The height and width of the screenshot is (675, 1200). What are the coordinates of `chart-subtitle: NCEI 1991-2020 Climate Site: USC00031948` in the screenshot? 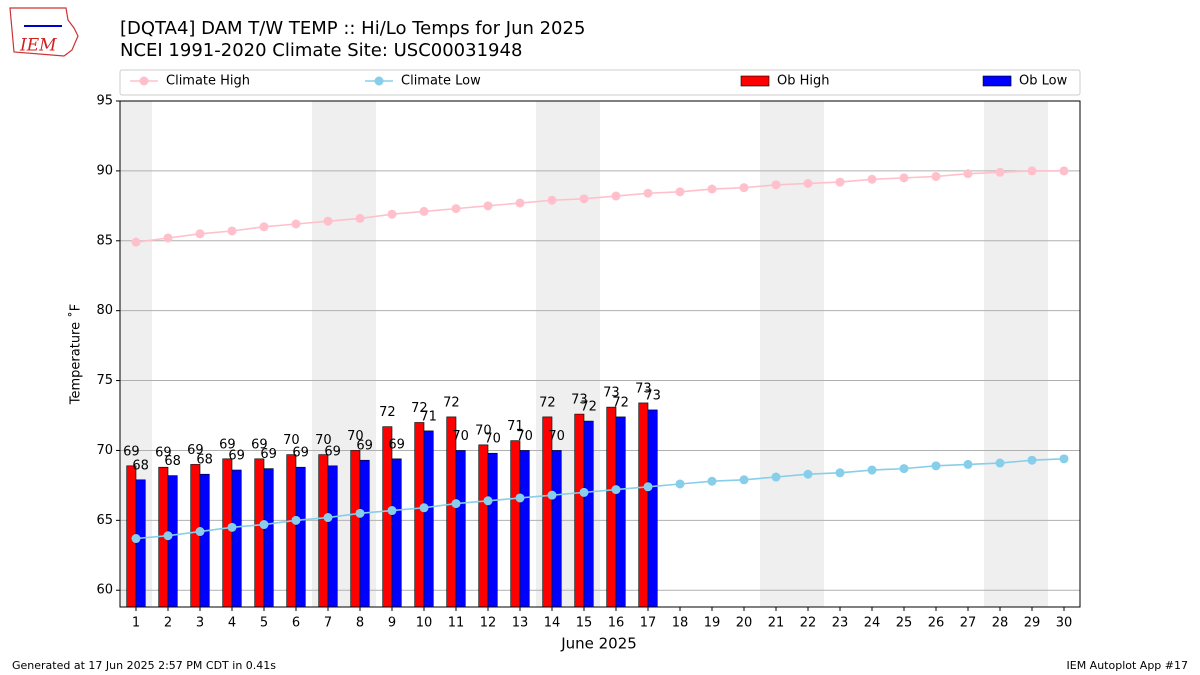 It's located at (321, 50).